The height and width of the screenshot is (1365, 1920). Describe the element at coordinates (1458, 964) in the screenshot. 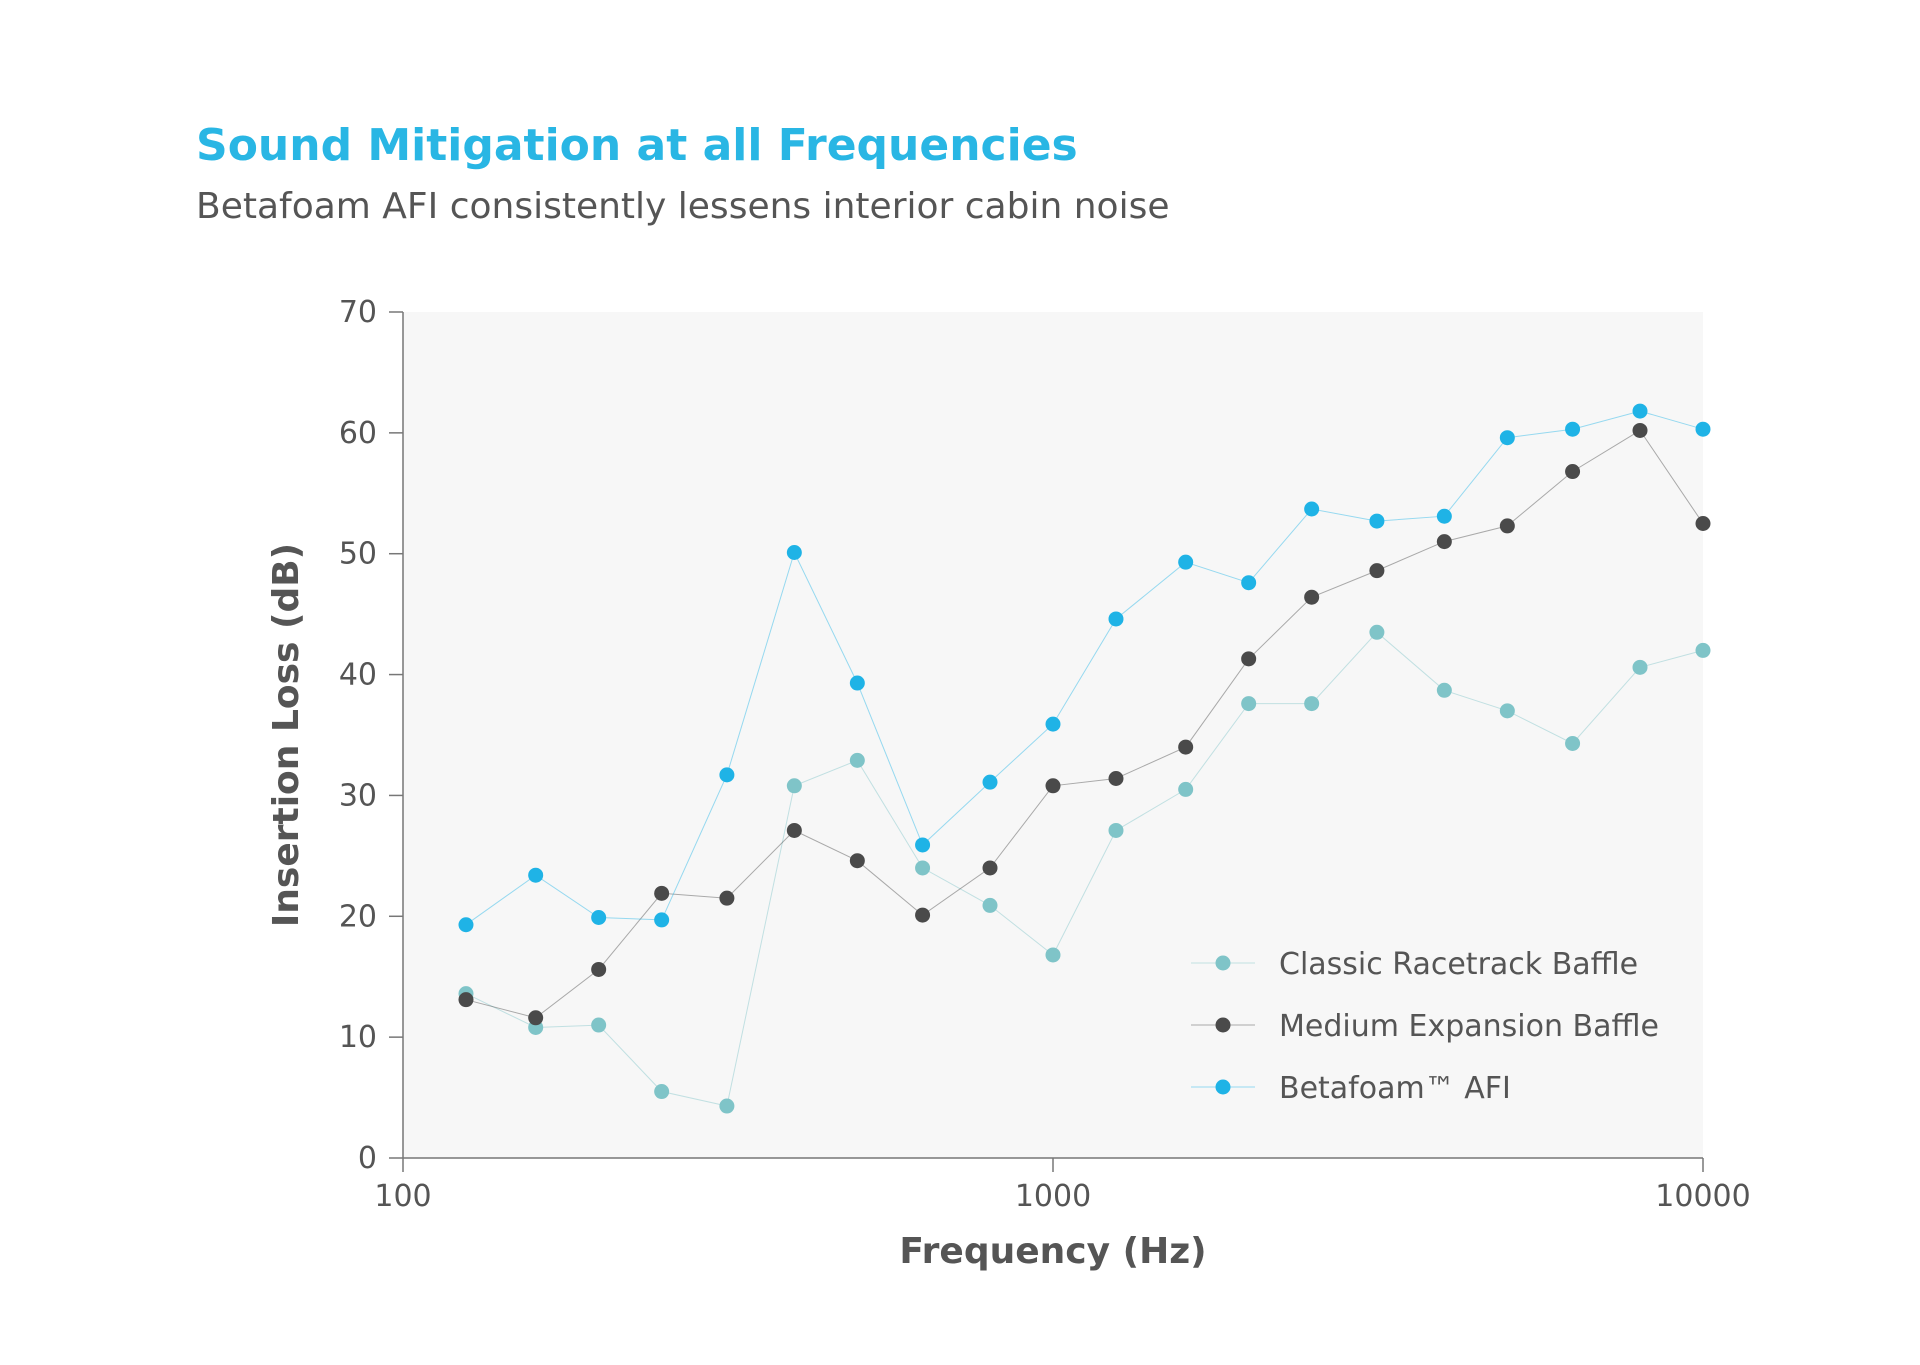

I see `legend-label-0: Classic Racetrack Baffle` at that location.